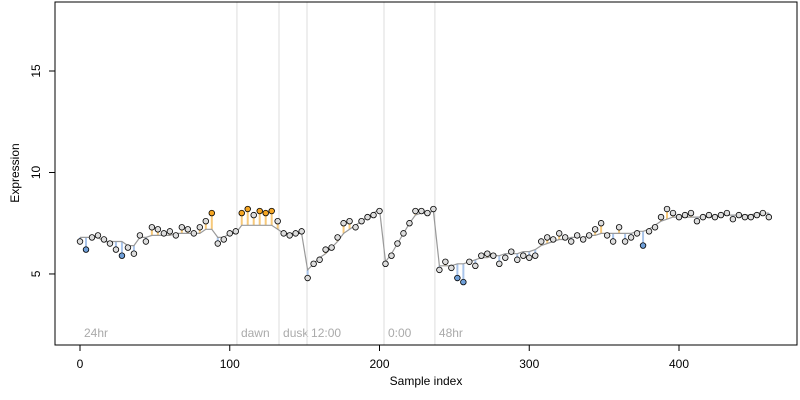 The width and height of the screenshot is (800, 400). Describe the element at coordinates (15, 172) in the screenshot. I see `y-axis-label: Expression` at that location.